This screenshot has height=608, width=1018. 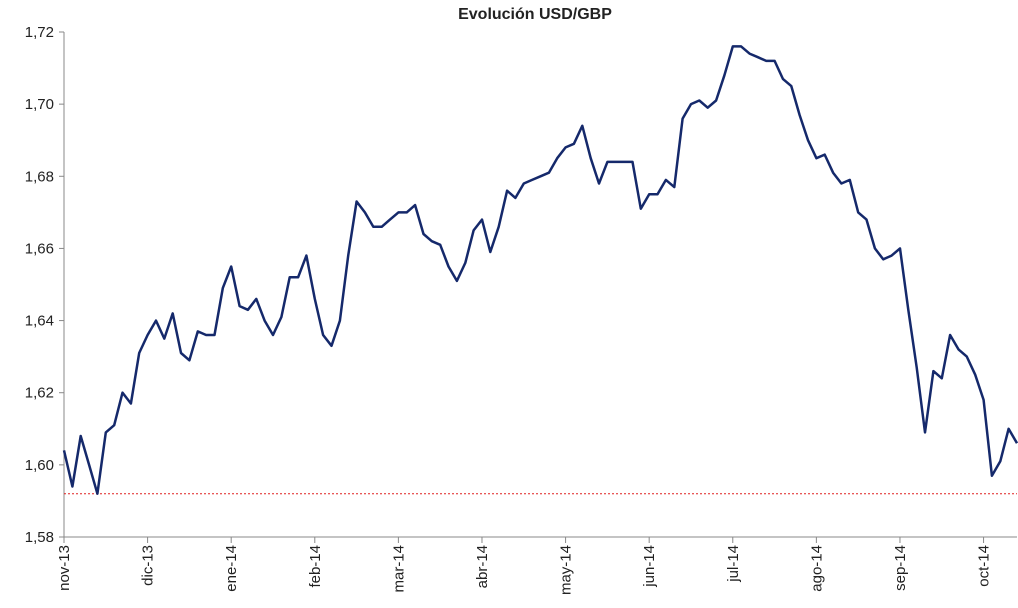 I want to click on y-tick-label: 1,64, so click(x=39, y=321).